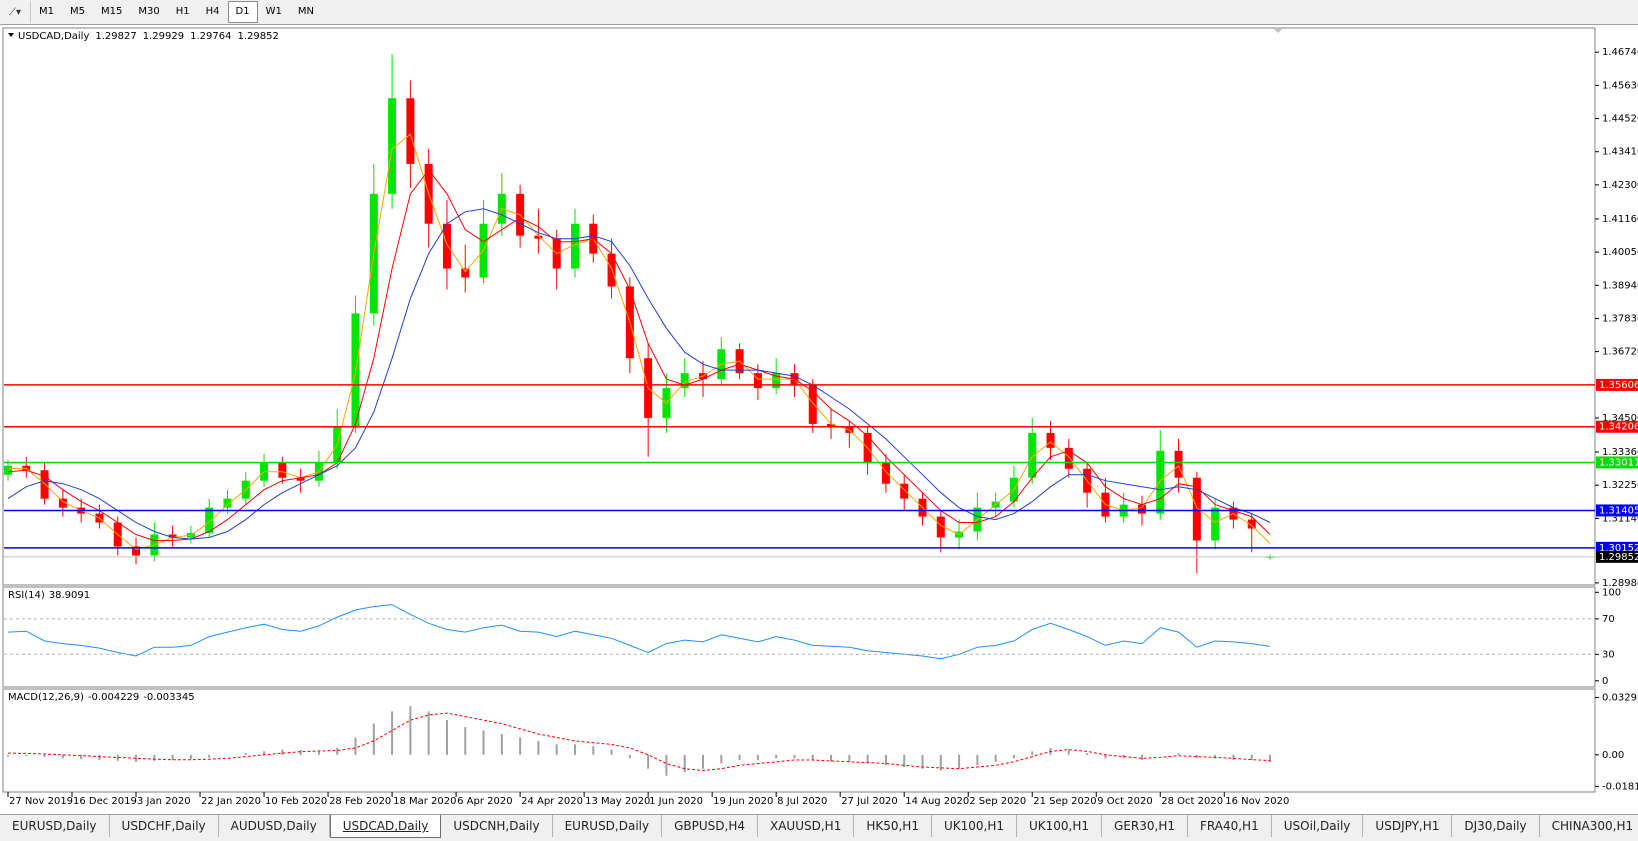 This screenshot has width=1638, height=841. I want to click on ohlc-value: 1.29827, so click(115, 36).